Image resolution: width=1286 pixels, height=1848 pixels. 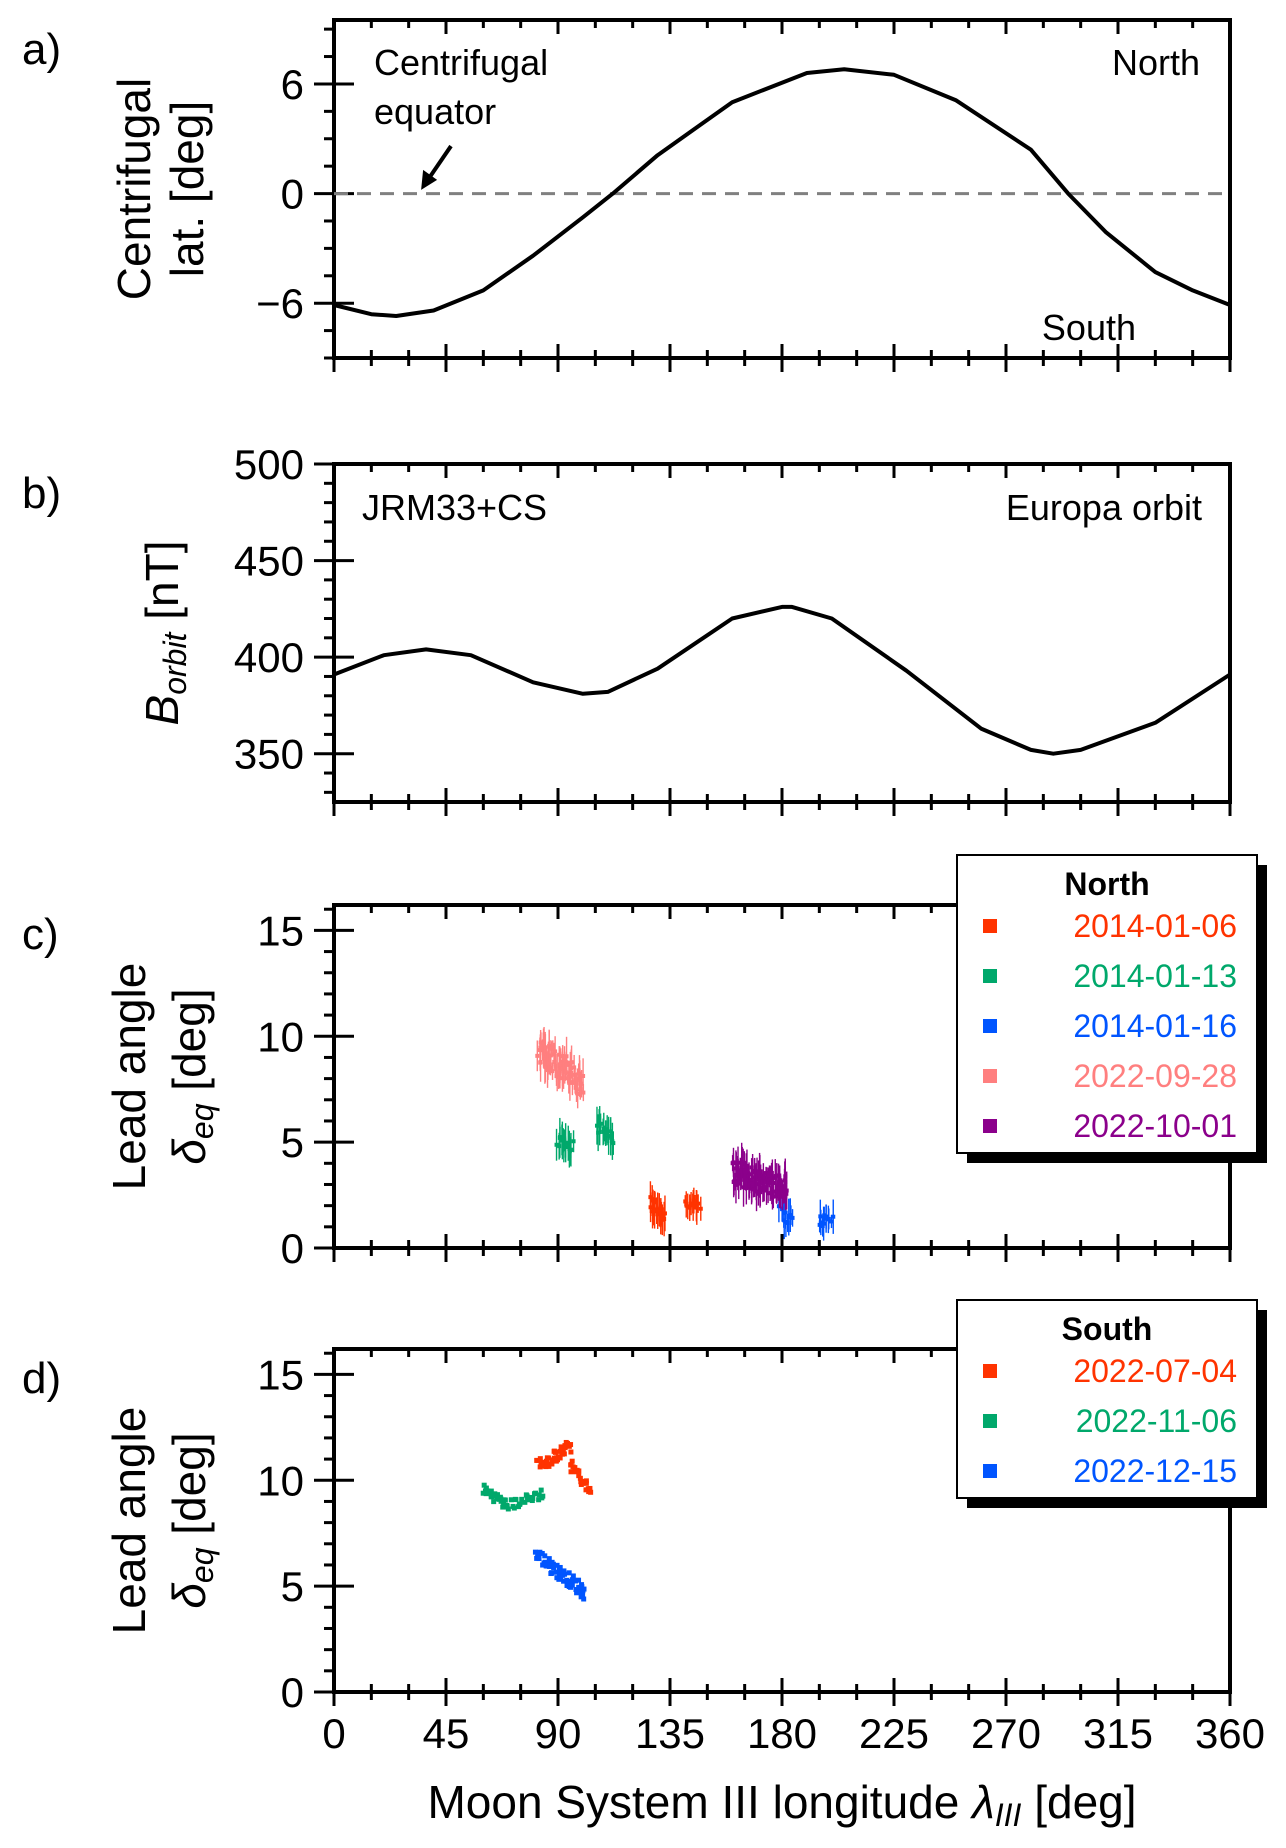 What do you see at coordinates (292, 1586) in the screenshot?
I see `y-tick-label: 5` at bounding box center [292, 1586].